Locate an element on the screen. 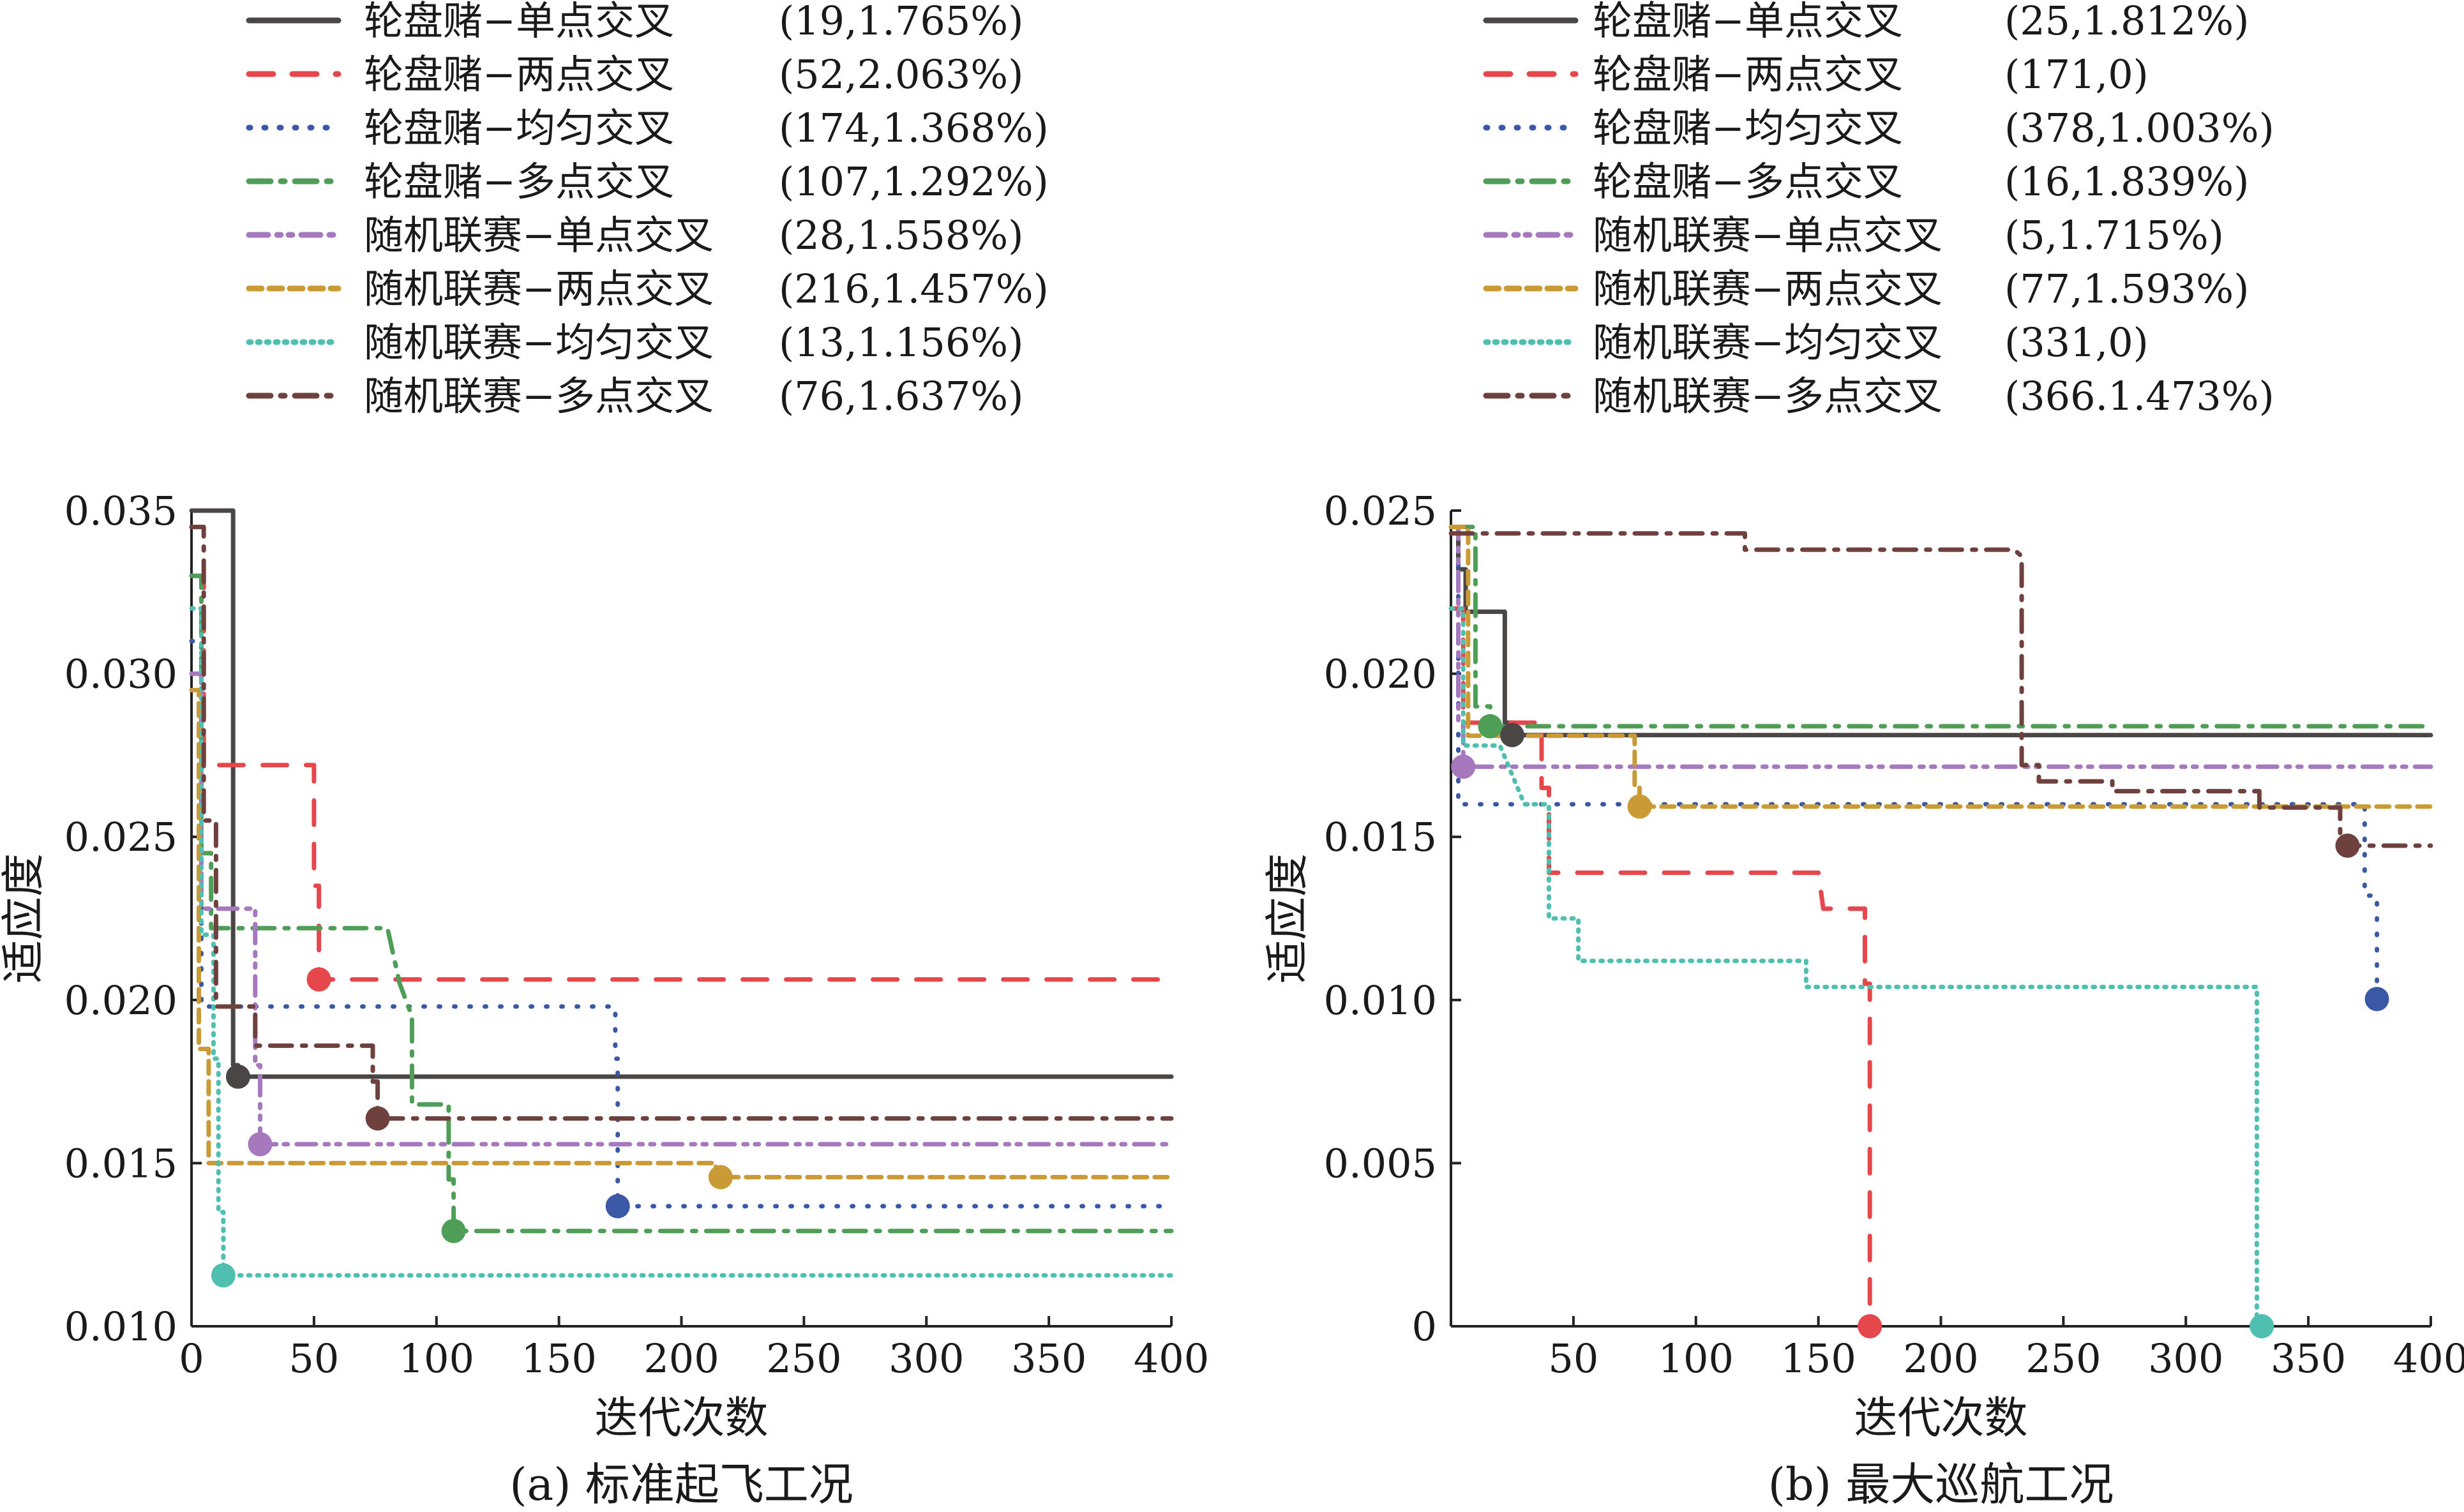 The image size is (2464, 1512). legend-annotation: (331,0) is located at coordinates (2076, 343).